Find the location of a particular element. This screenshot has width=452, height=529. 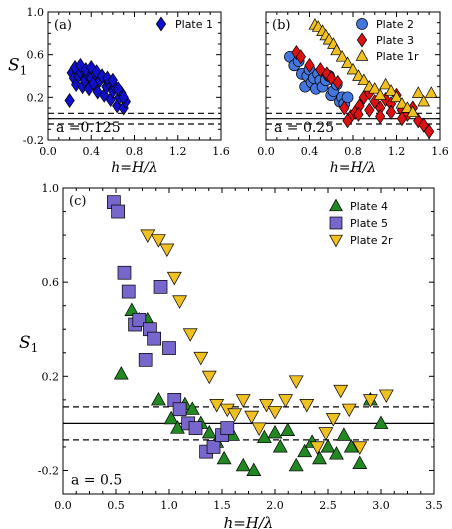

x-tick-label: 0.8 is located at coordinates (353, 151).